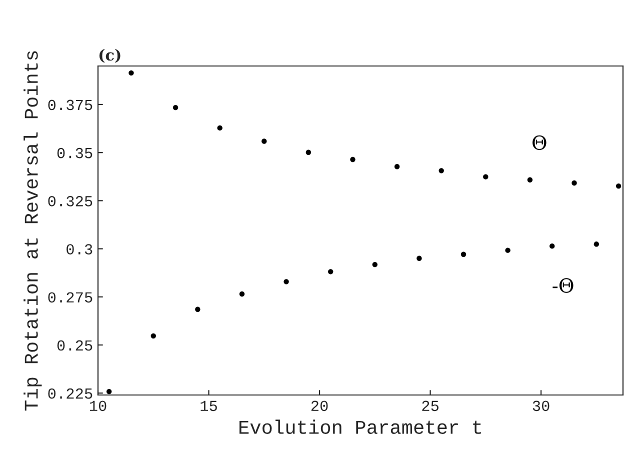 Image resolution: width=626 pixels, height=458 pixels. What do you see at coordinates (74, 153) in the screenshot?
I see `y-tick-label: 0.35` at bounding box center [74, 153].